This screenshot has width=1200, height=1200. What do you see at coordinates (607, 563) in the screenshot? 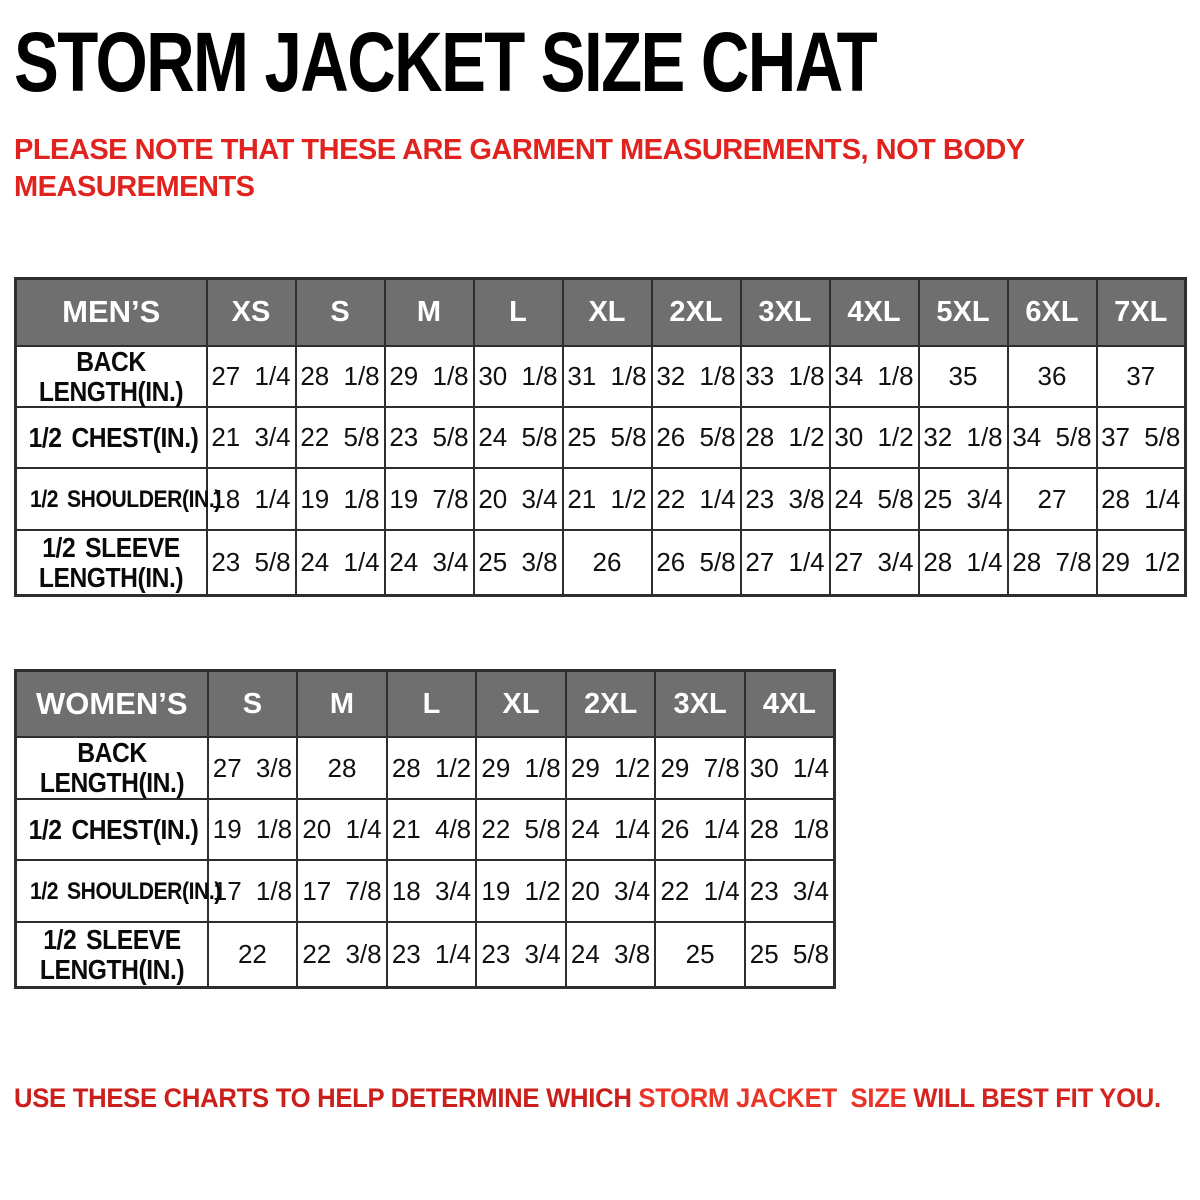
I see `measurement-cell: 26` at bounding box center [607, 563].